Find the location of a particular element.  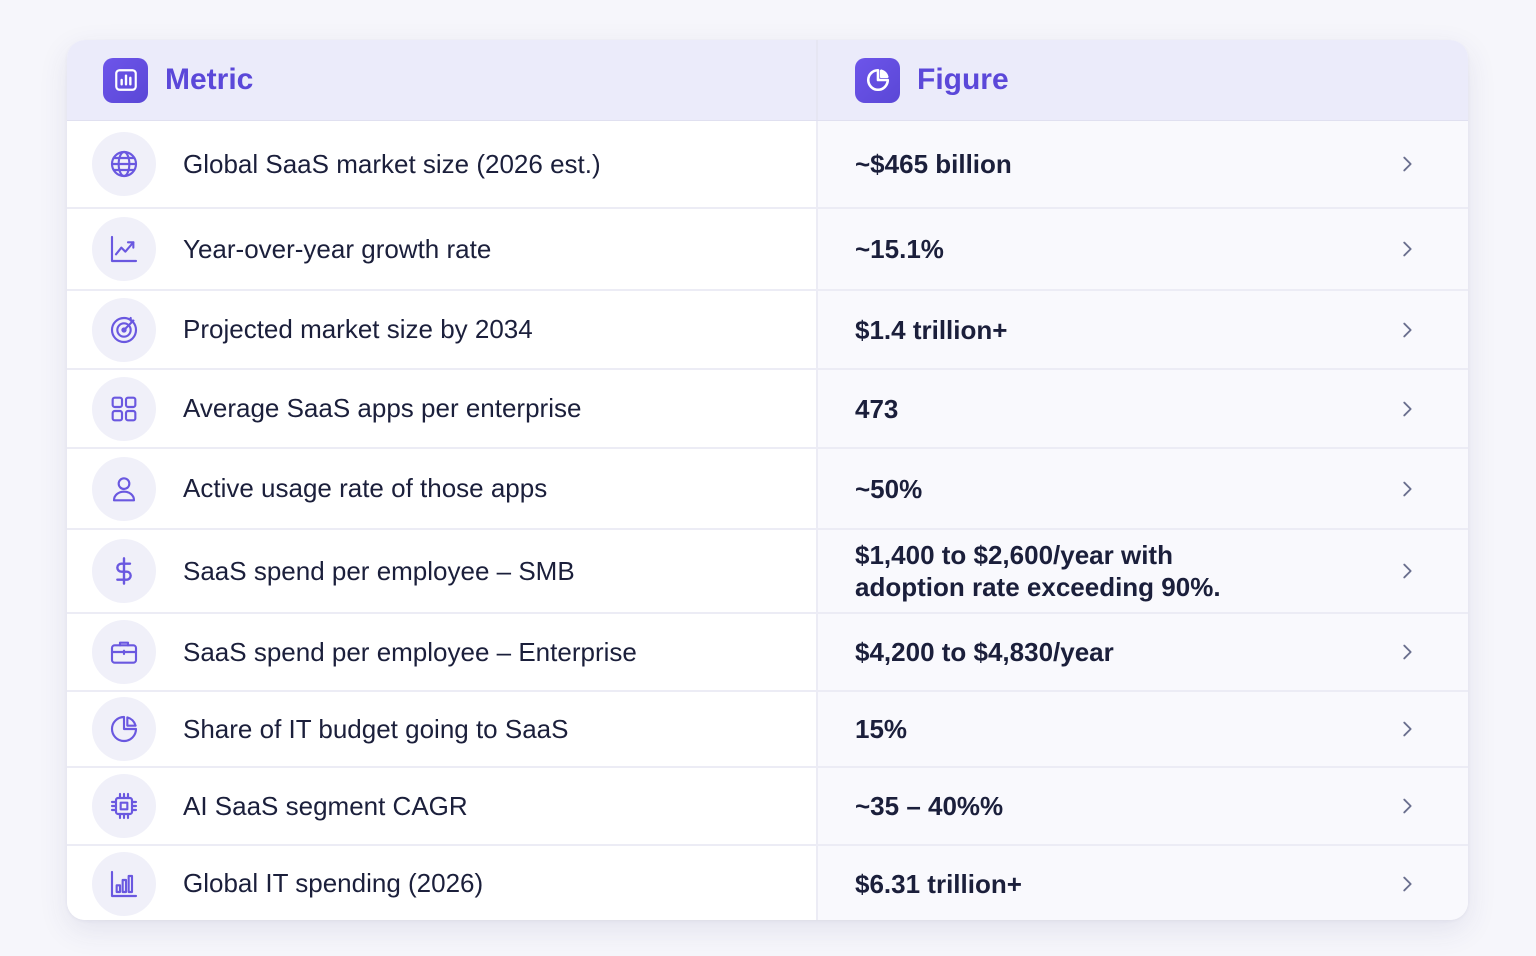

dollar-icon is located at coordinates (124, 571).